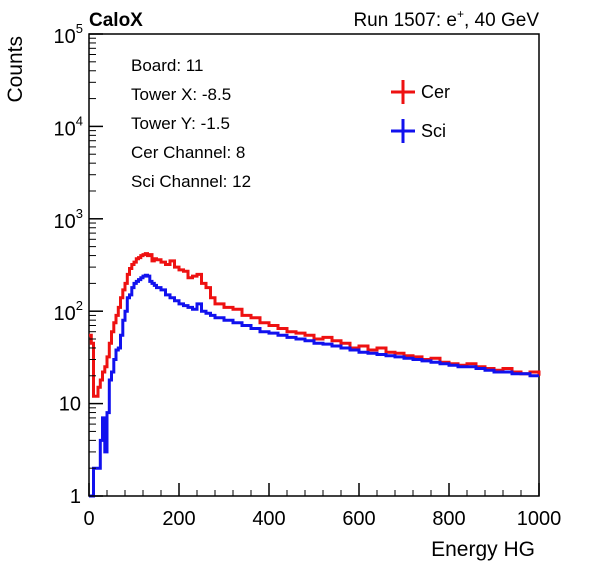 This screenshot has height=572, width=596. Describe the element at coordinates (403, 92) in the screenshot. I see `legend-marker-cer` at that location.